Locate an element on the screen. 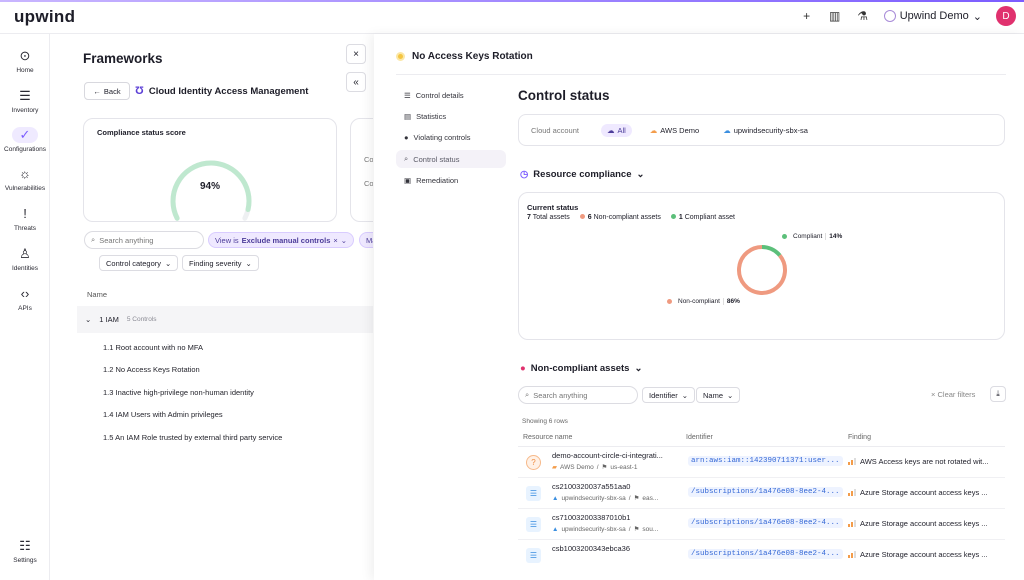  group-row-iam: ⌄ 1 IAM 5 Controls is located at coordinates (225, 319).